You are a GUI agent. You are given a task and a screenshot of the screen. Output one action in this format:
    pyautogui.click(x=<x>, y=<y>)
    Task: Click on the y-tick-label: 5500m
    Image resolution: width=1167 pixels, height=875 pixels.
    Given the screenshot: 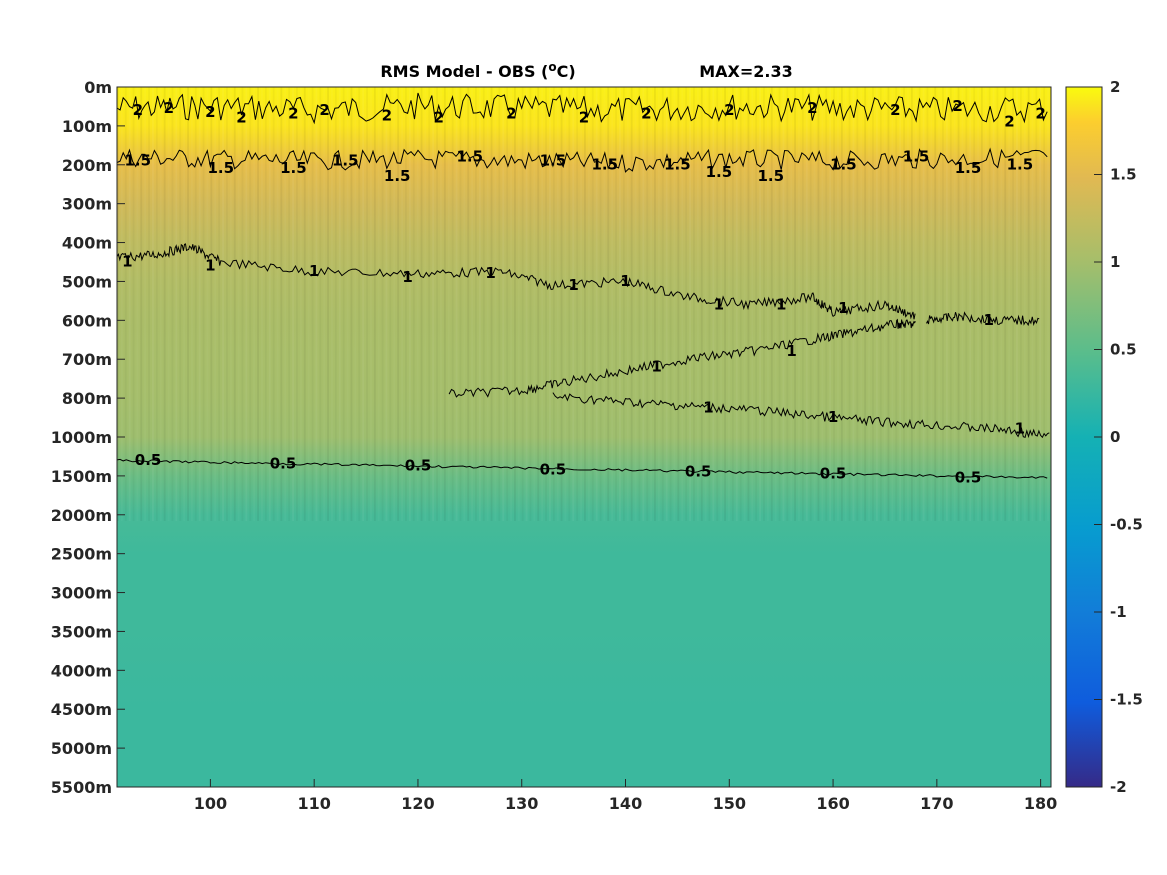 What is the action you would take?
    pyautogui.click(x=81, y=787)
    